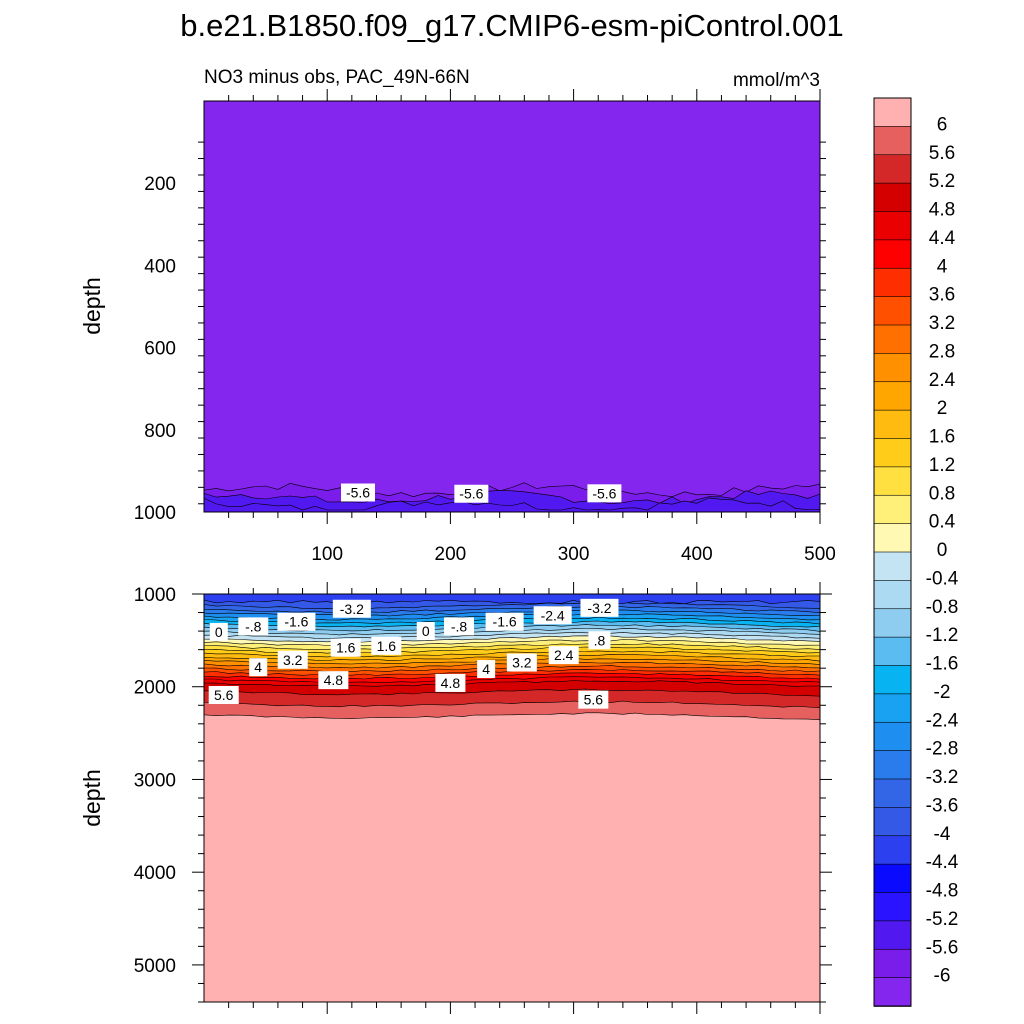 The image size is (1024, 1024). What do you see at coordinates (776, 80) in the screenshot?
I see `subtitle-units: mmol/m^3` at bounding box center [776, 80].